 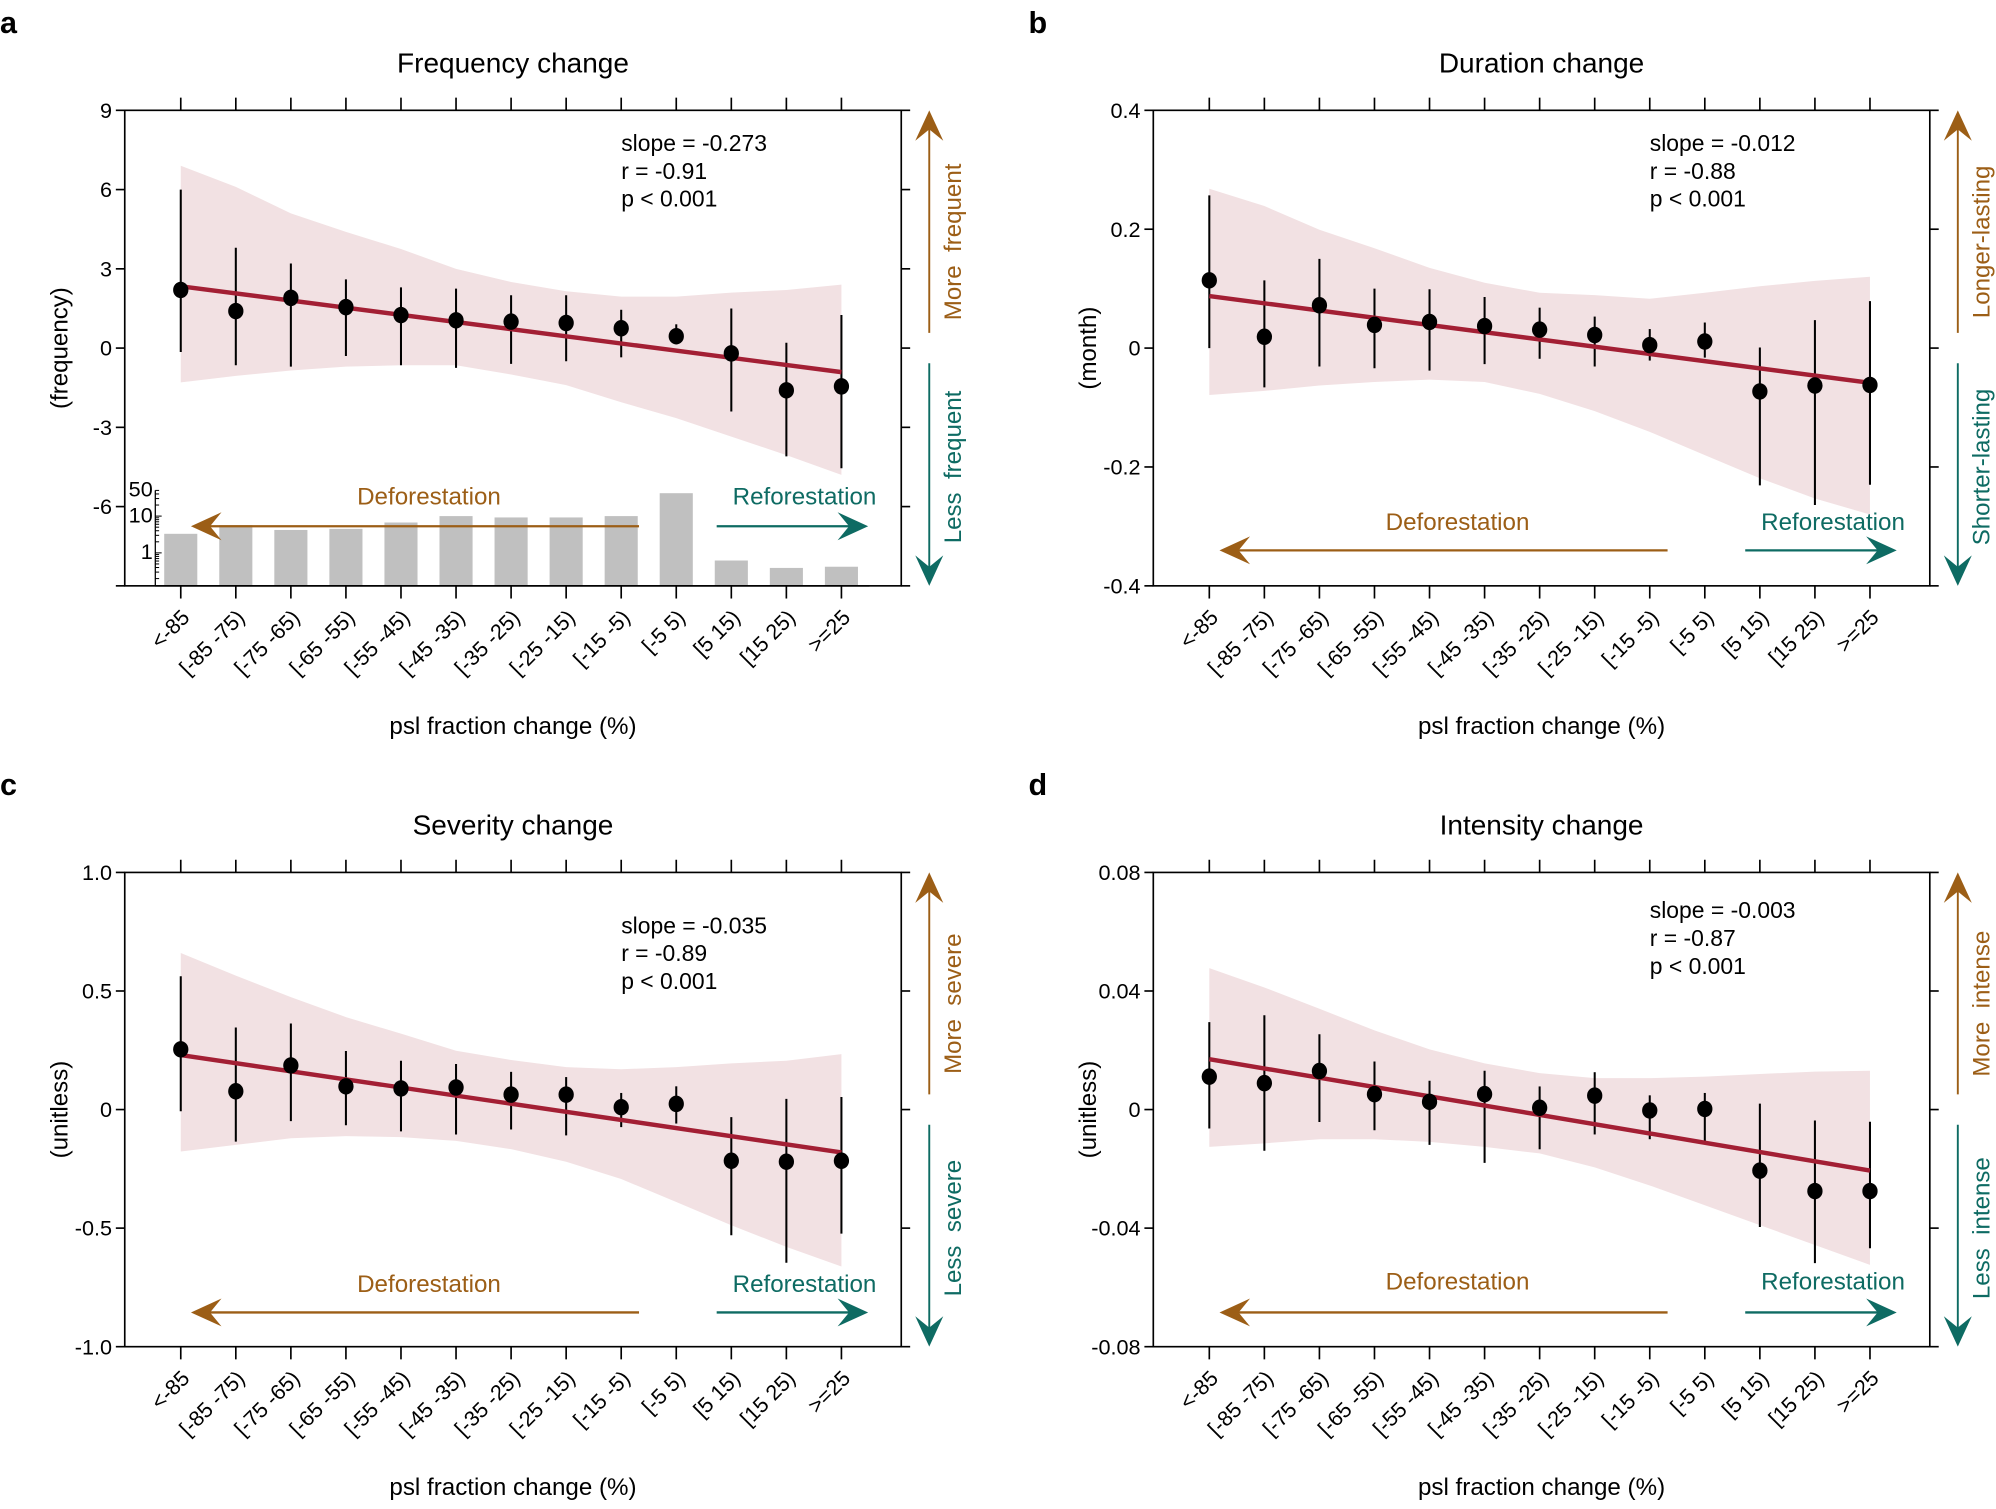 What do you see at coordinates (929, 887) in the screenshot?
I see `arrow-up-icon` at bounding box center [929, 887].